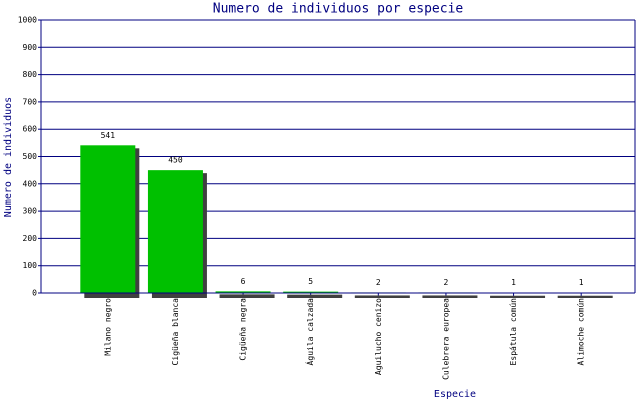 The height and width of the screenshot is (400, 640). What do you see at coordinates (175, 160) in the screenshot?
I see `data-label: 450` at bounding box center [175, 160].